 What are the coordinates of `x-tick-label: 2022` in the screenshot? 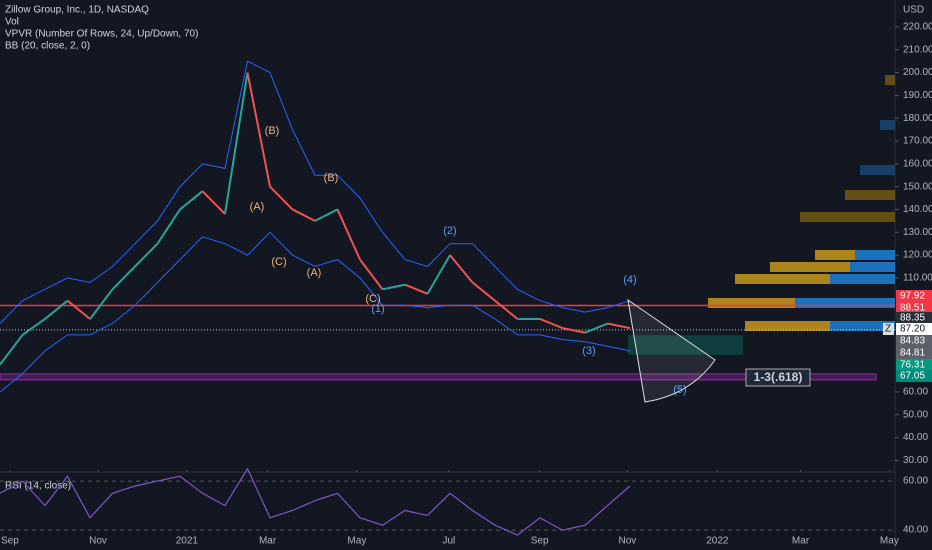 It's located at (717, 541).